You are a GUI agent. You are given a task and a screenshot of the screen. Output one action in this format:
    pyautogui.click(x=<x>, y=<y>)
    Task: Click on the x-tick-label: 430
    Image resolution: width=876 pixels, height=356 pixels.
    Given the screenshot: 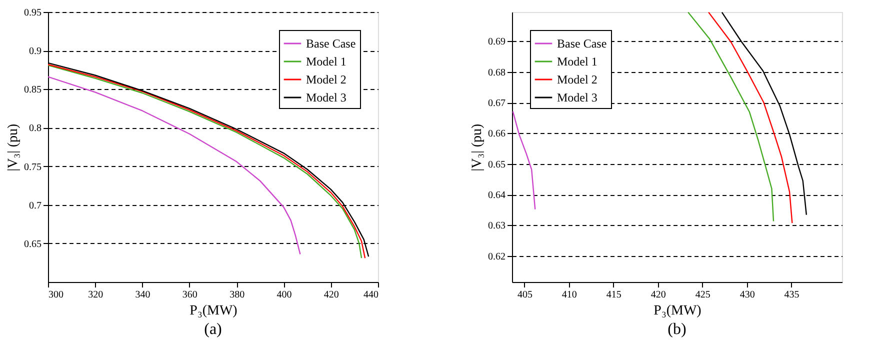 What is the action you would take?
    pyautogui.click(x=747, y=295)
    